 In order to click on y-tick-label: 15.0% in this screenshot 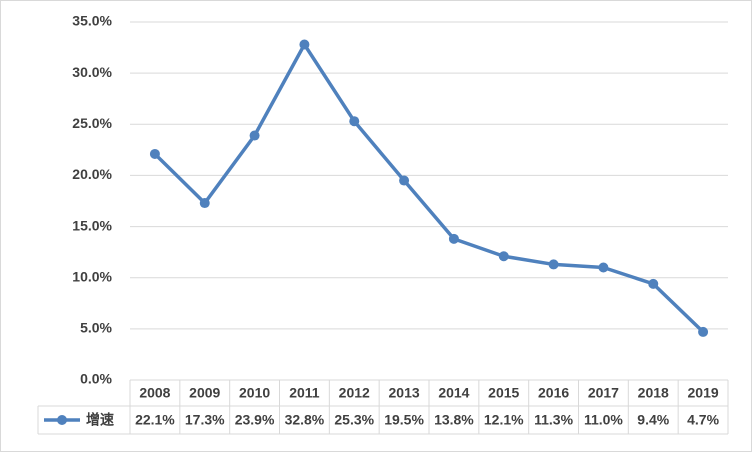, I will do `click(92, 225)`.